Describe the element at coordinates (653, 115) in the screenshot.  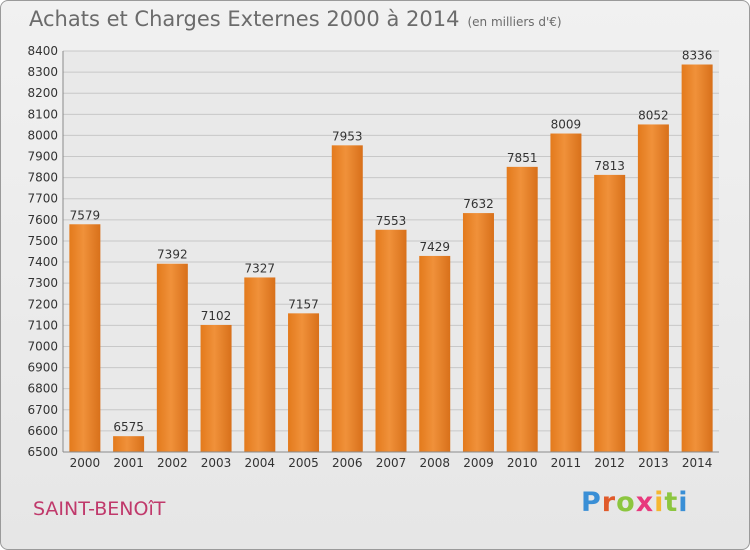
I see `value-label-2013: 8052` at that location.